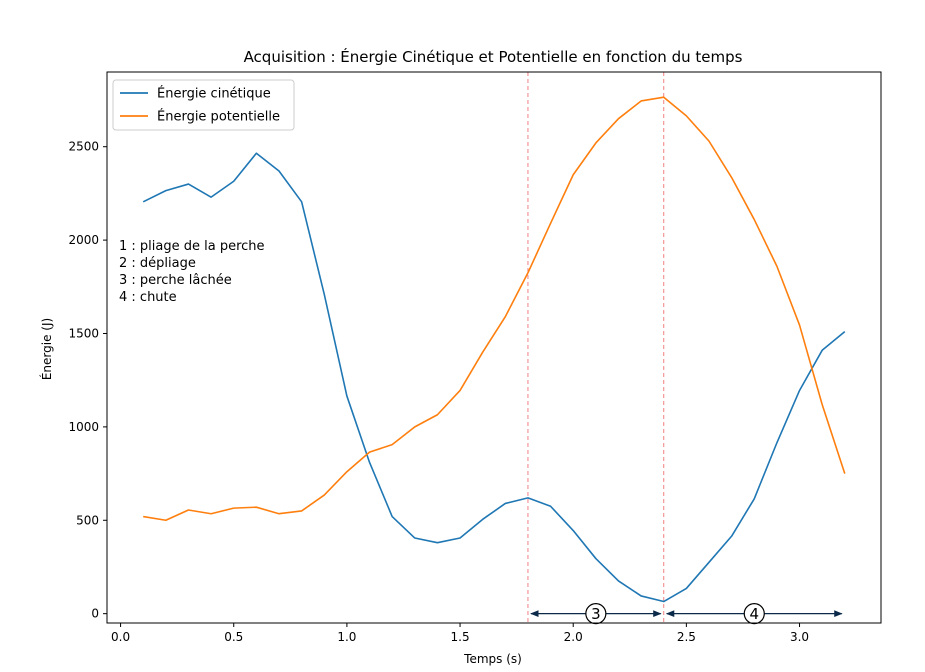 The image size is (925, 672). Describe the element at coordinates (192, 246) in the screenshot. I see `annotation-line: 1 : pliage de la perche` at that location.